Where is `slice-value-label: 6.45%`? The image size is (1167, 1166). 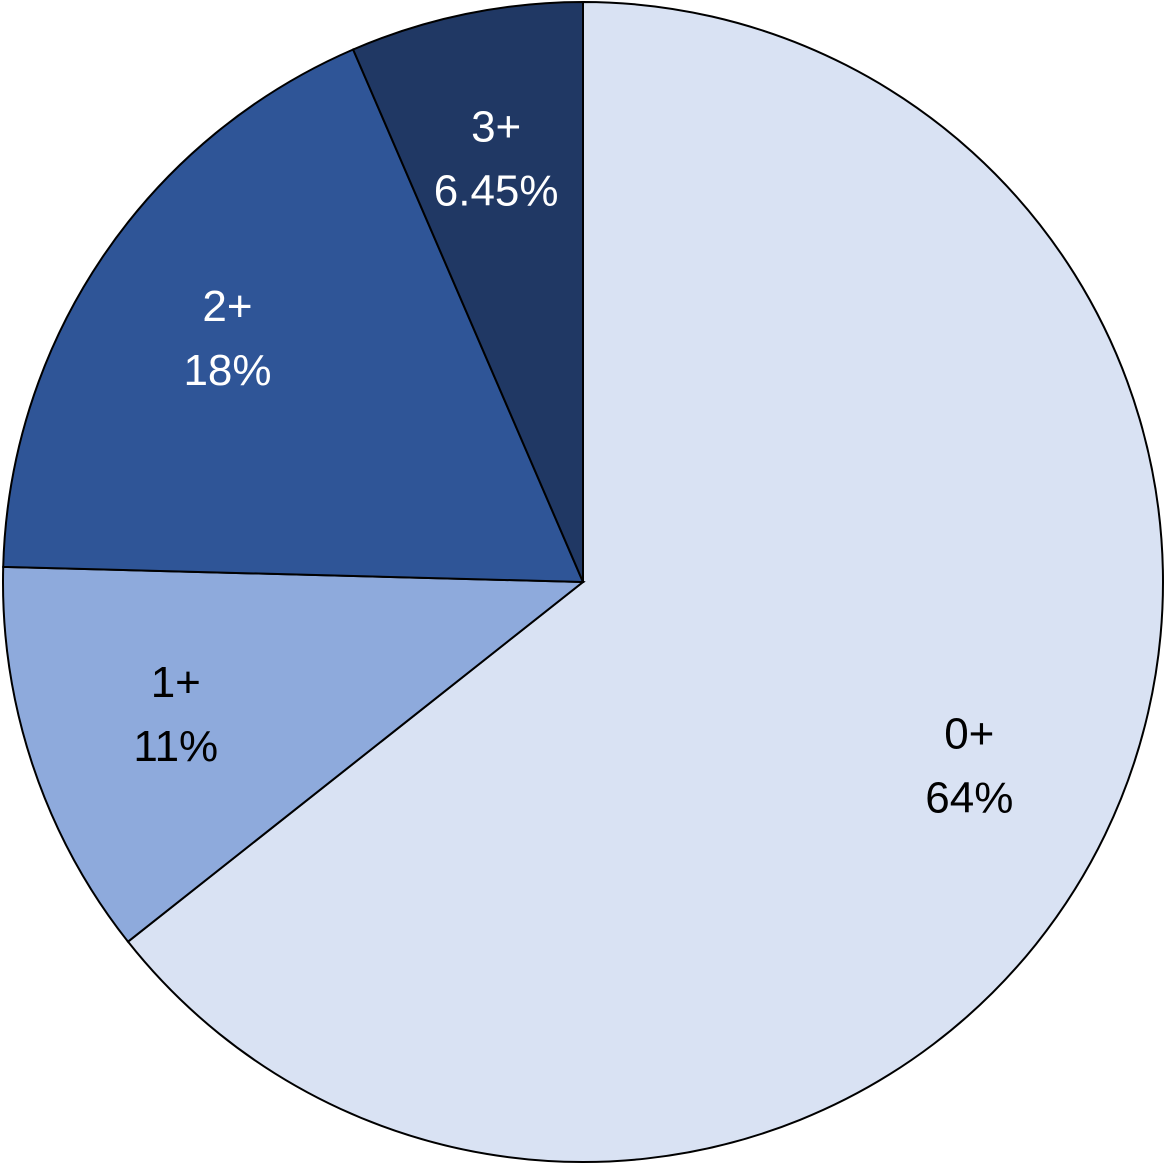
slice-value-label: 6.45% is located at coordinates (496, 190).